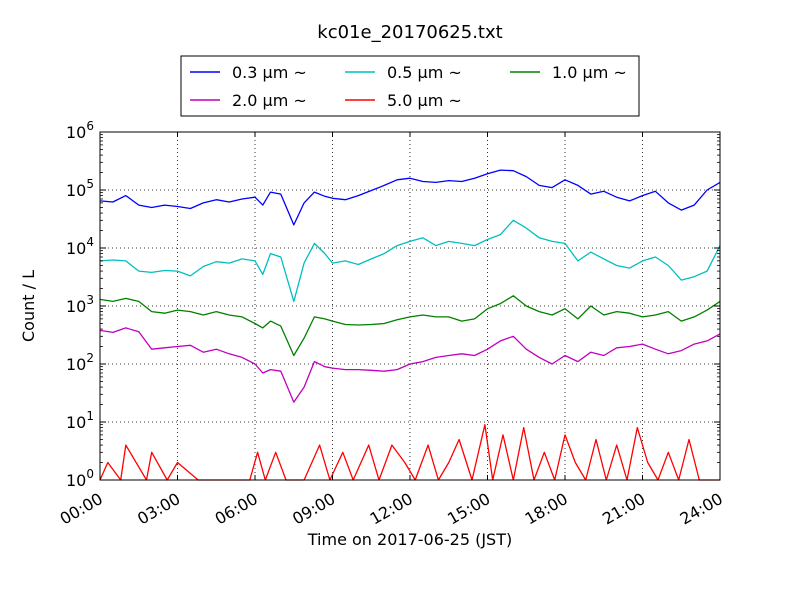 The image size is (800, 604). What do you see at coordinates (313, 509) in the screenshot?
I see `x-tick-label: 09:00` at bounding box center [313, 509].